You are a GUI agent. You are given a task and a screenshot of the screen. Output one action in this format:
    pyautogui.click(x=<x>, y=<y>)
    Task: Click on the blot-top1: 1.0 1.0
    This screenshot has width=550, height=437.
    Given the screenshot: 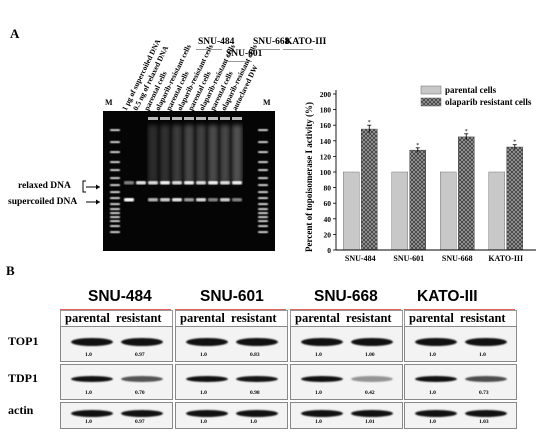 What is the action you would take?
    pyautogui.click(x=460, y=344)
    